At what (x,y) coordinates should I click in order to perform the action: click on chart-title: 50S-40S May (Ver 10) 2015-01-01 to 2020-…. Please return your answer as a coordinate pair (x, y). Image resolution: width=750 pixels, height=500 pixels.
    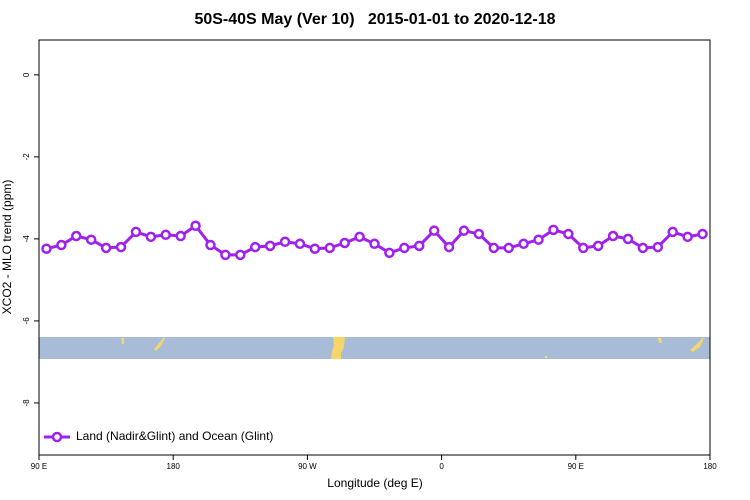
    Looking at the image, I should click on (374, 19).